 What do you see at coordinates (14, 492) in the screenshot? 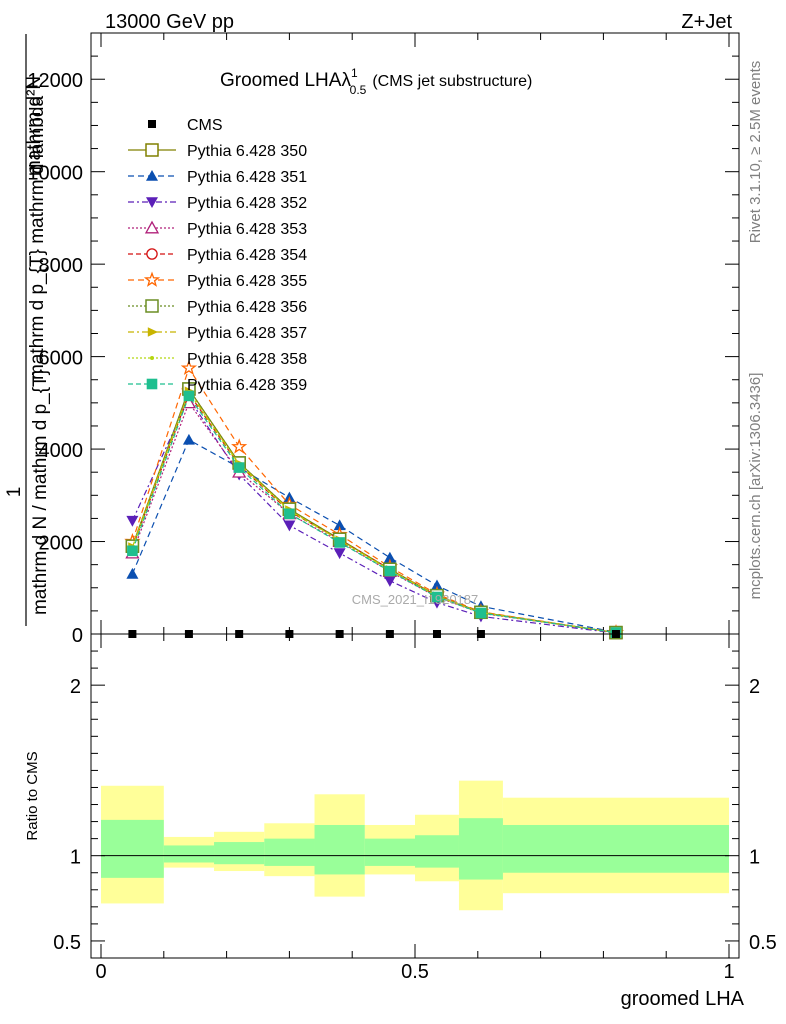
I see `ylabel-one: 1` at bounding box center [14, 492].